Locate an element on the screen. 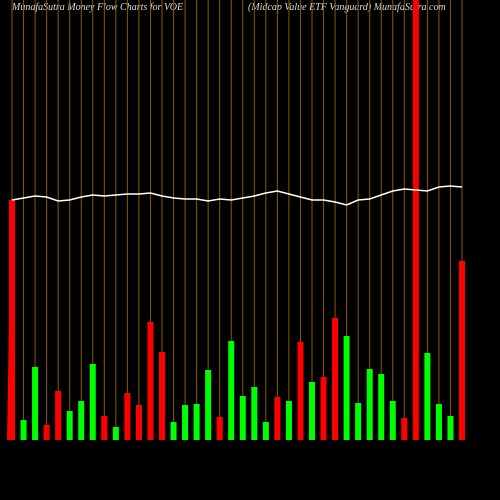 The image size is (500, 500). flow-trend is located at coordinates (10, 320).